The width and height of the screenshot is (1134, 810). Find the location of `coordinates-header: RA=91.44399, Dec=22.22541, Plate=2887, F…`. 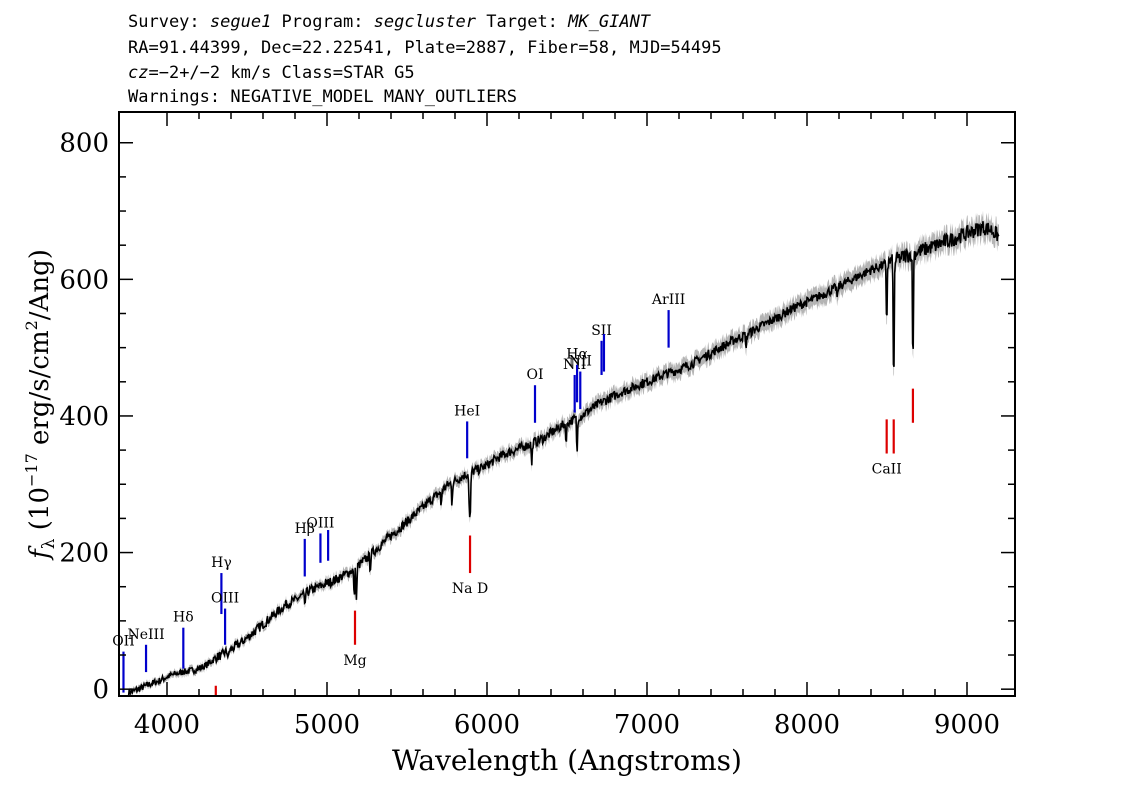

coordinates-header: RA=91.44399, Dec=22.22541, Plate=2887, F… is located at coordinates (425, 48).